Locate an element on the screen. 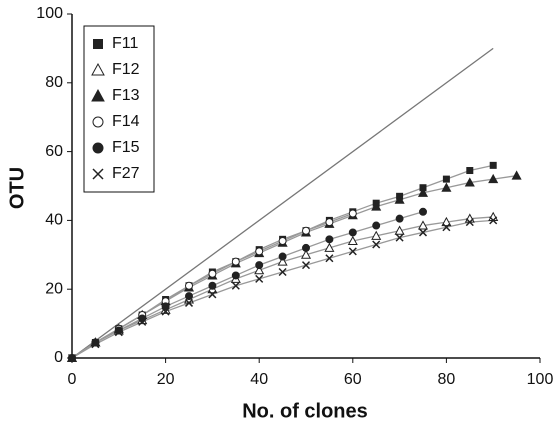  legend: F11 F12 F13 F14 F15 F27 is located at coordinates (119, 109).